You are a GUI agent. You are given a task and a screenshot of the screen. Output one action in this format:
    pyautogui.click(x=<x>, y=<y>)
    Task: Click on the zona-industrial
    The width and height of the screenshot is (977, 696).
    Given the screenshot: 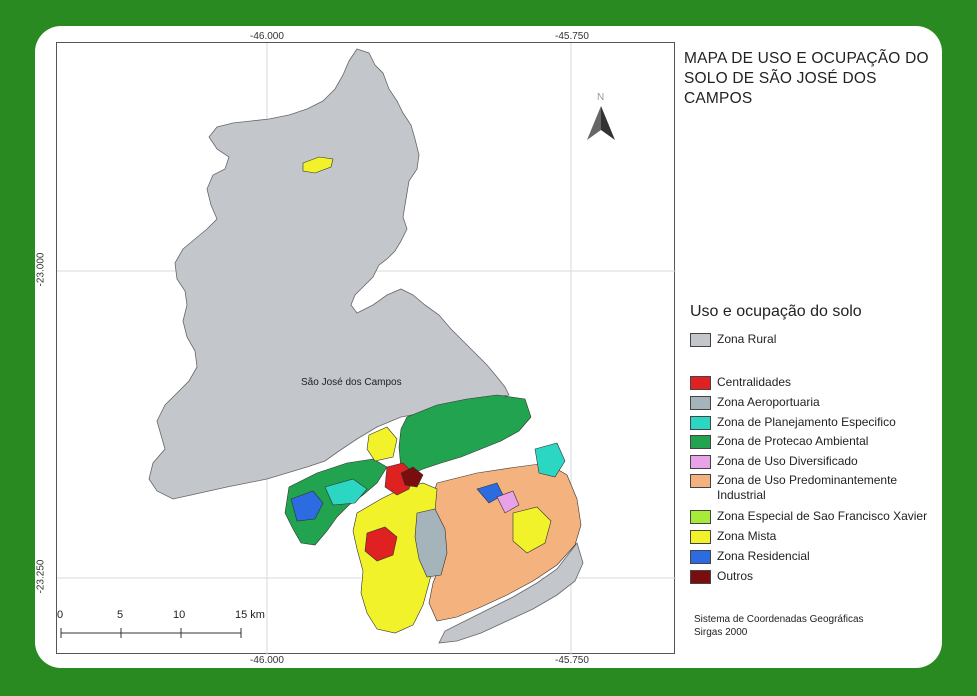 What is the action you would take?
    pyautogui.click(x=505, y=542)
    